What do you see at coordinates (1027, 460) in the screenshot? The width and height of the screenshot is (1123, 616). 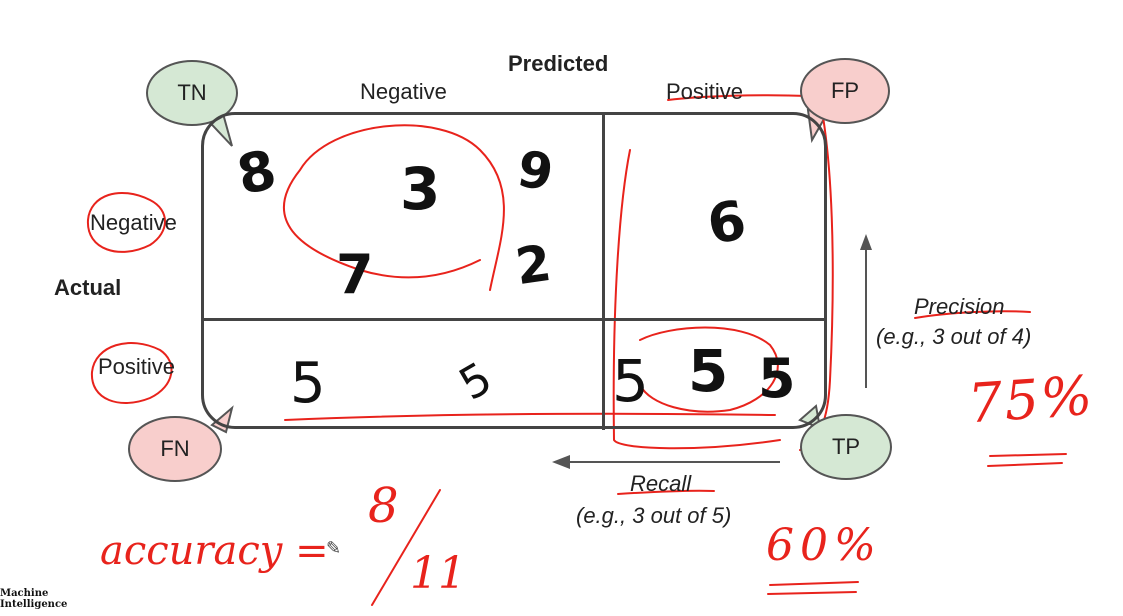 I see `precision-value-underline` at bounding box center [1027, 460].